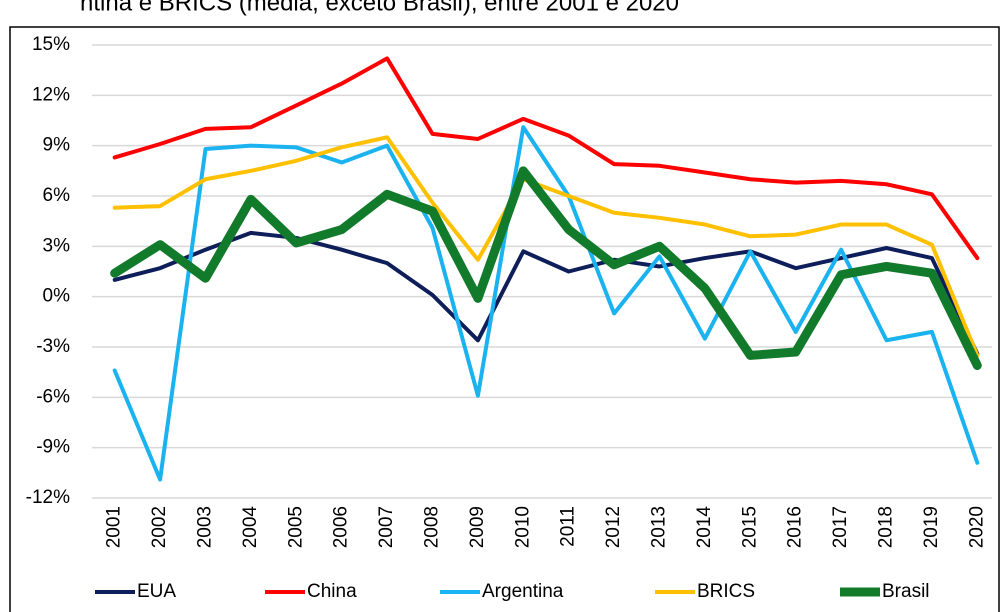 The width and height of the screenshot is (1003, 612). I want to click on y-tick-label: 15%, so click(51, 44).